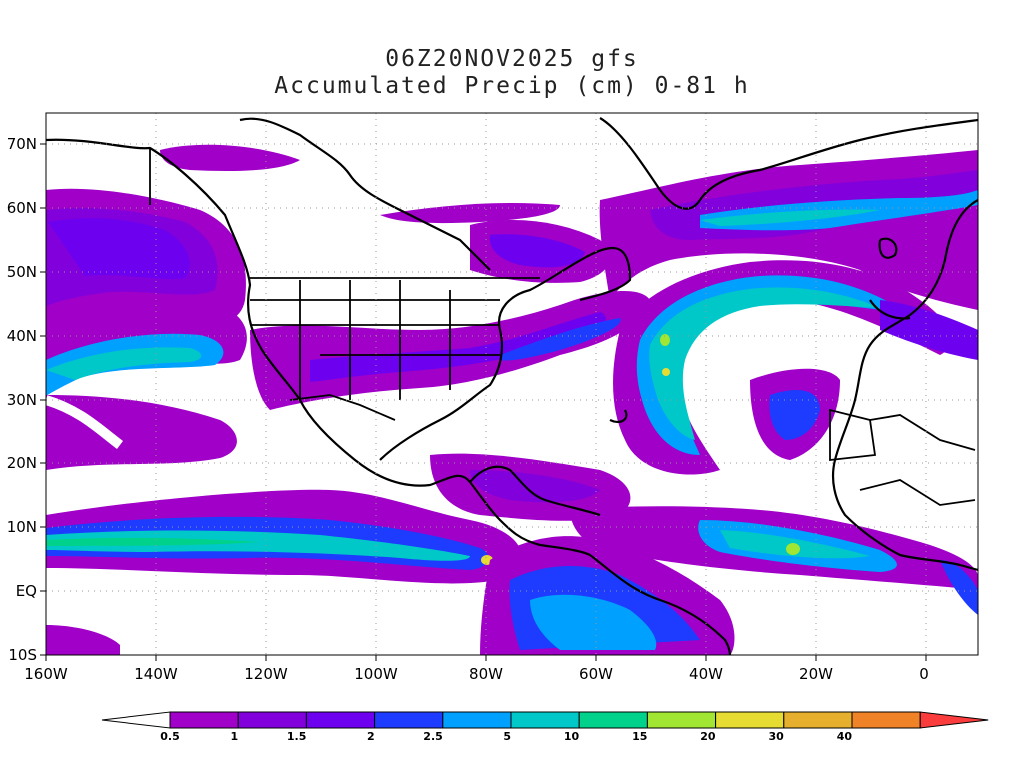  I want to click on lon-label-100w: 100W, so click(376, 674).